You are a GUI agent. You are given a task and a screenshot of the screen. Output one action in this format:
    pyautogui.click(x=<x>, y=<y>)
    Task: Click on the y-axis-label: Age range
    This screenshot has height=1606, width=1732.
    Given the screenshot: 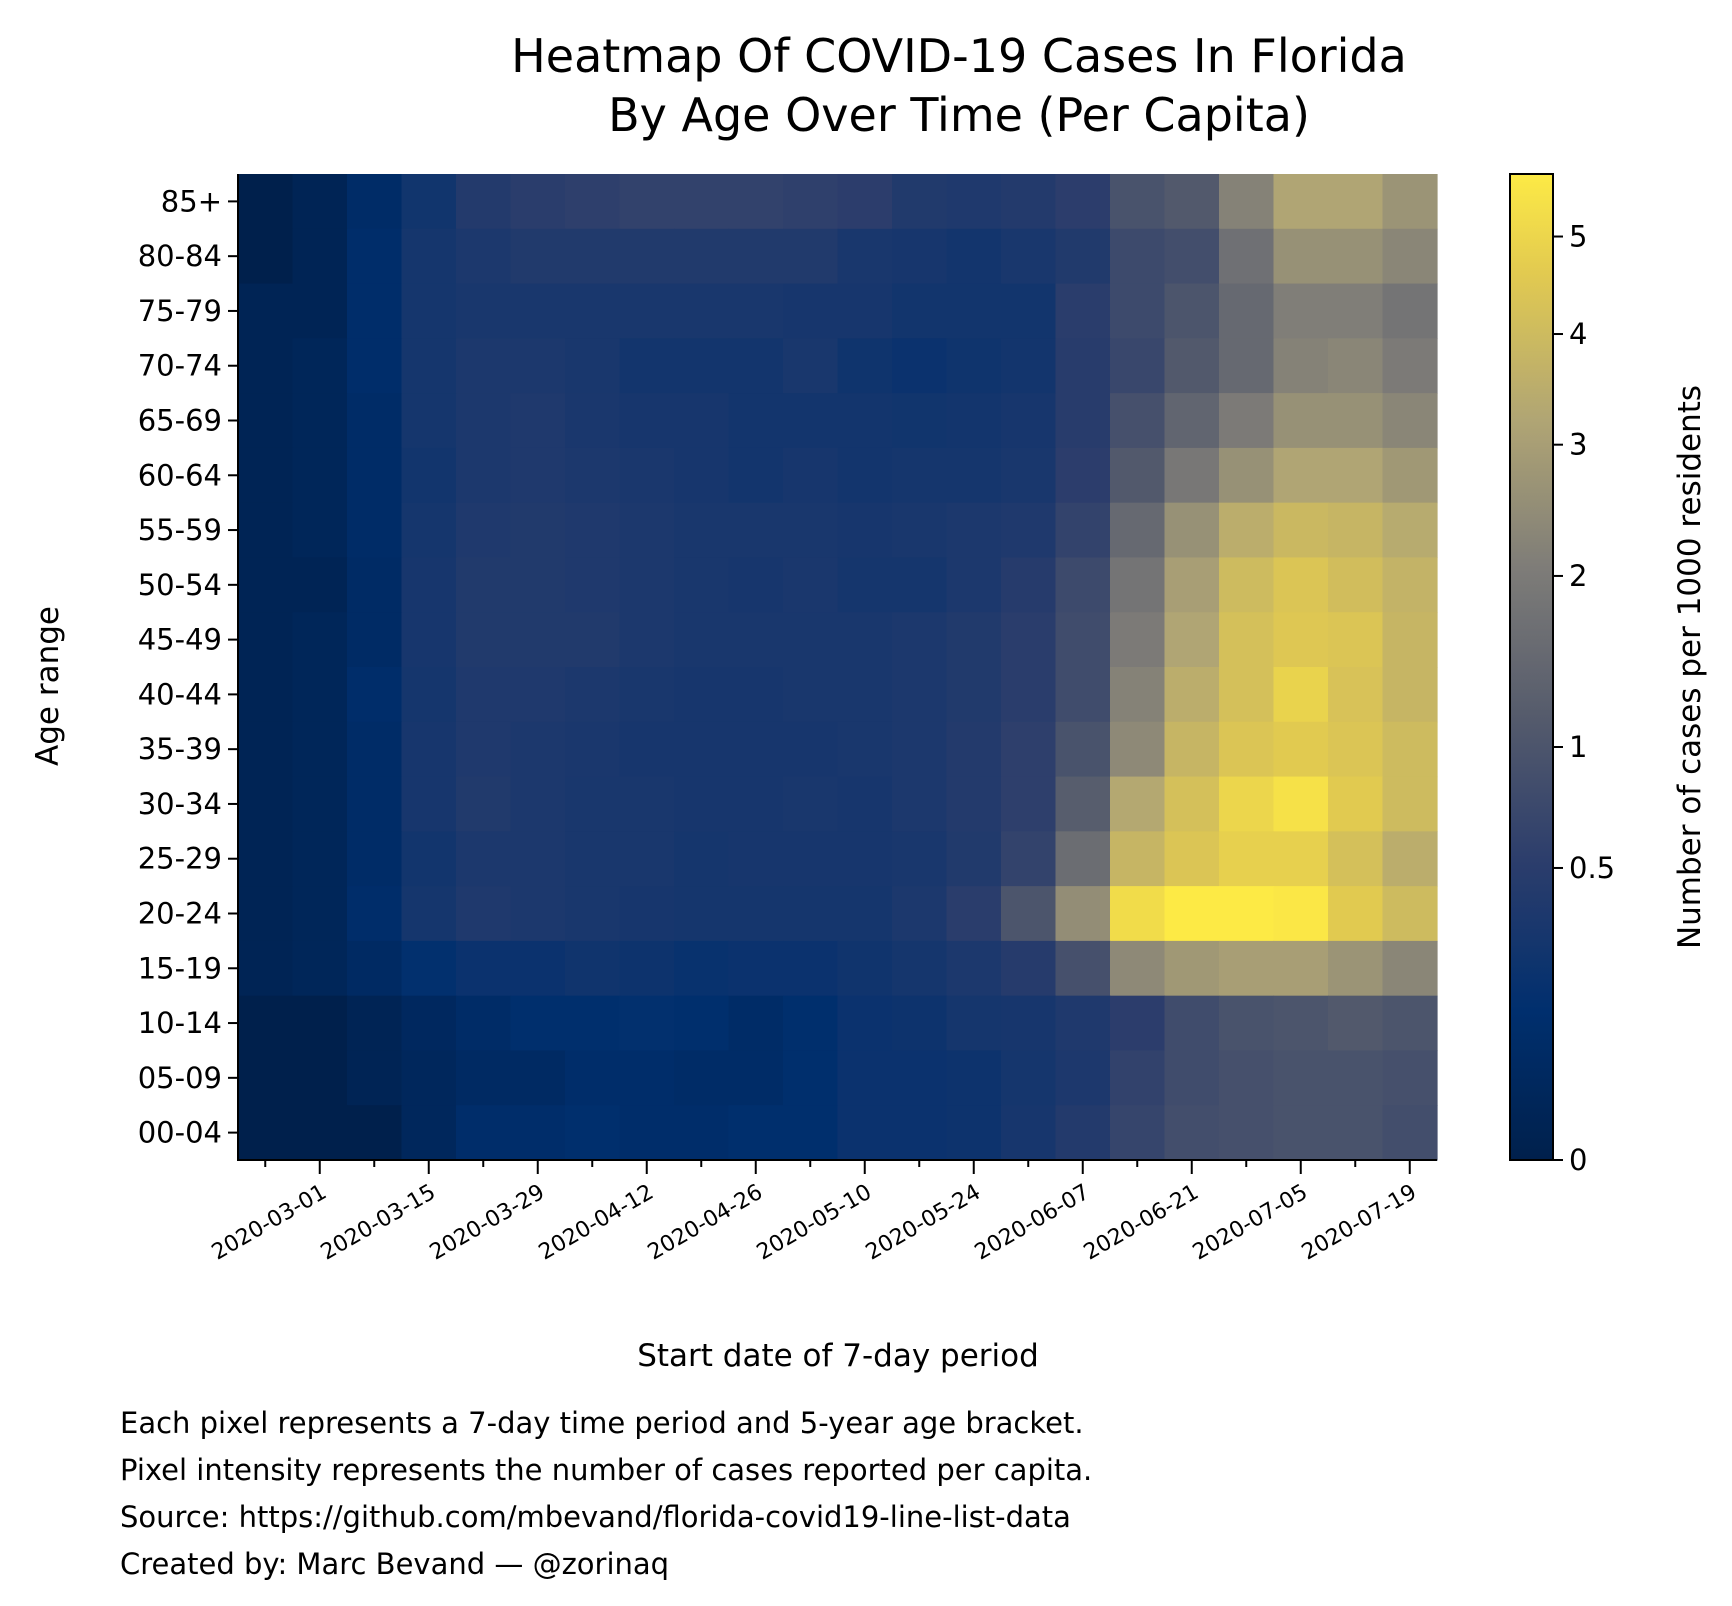 What is the action you would take?
    pyautogui.click(x=48, y=686)
    